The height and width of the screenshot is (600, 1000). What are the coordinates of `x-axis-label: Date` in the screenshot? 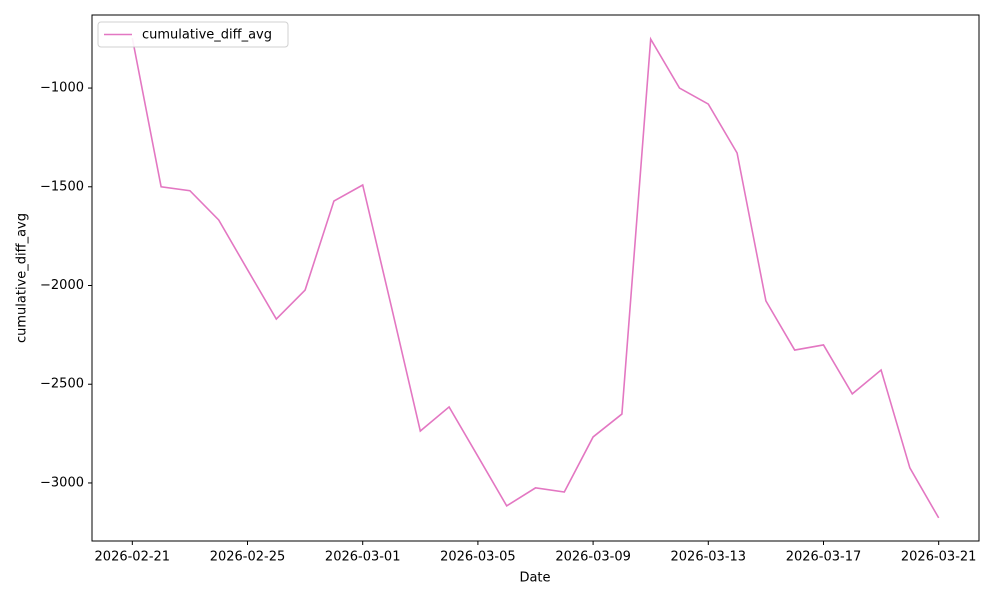 It's located at (534, 578).